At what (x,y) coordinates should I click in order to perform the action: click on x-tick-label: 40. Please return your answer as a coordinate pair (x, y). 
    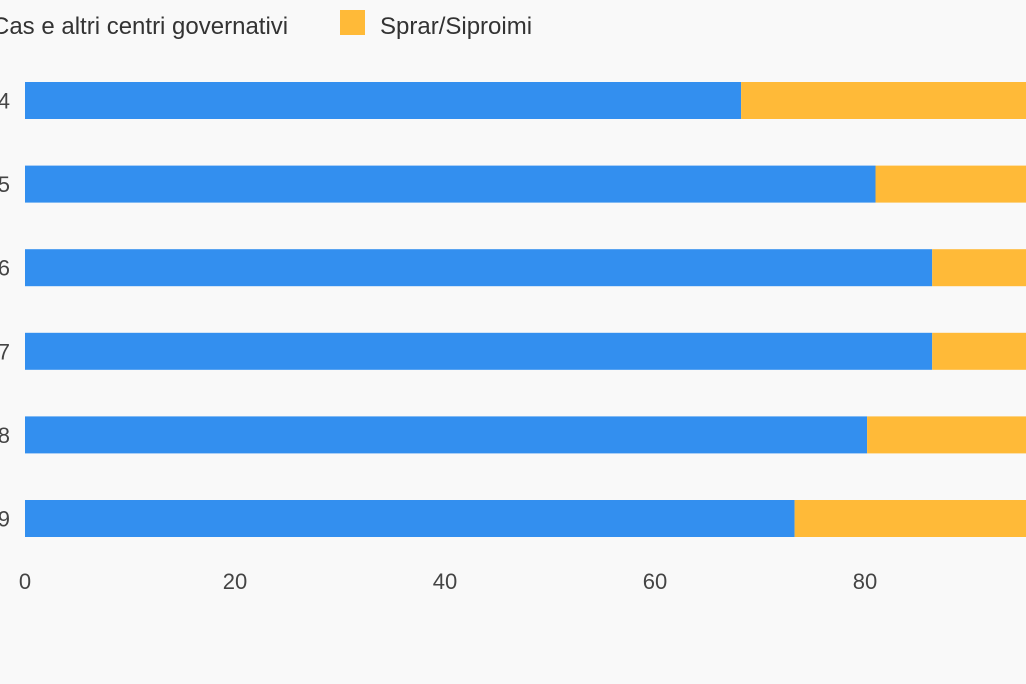
    Looking at the image, I should click on (445, 581).